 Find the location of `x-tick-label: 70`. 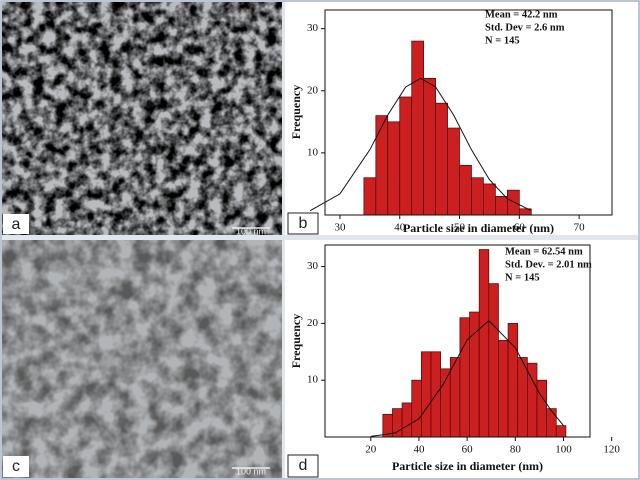

x-tick-label: 70 is located at coordinates (580, 228).